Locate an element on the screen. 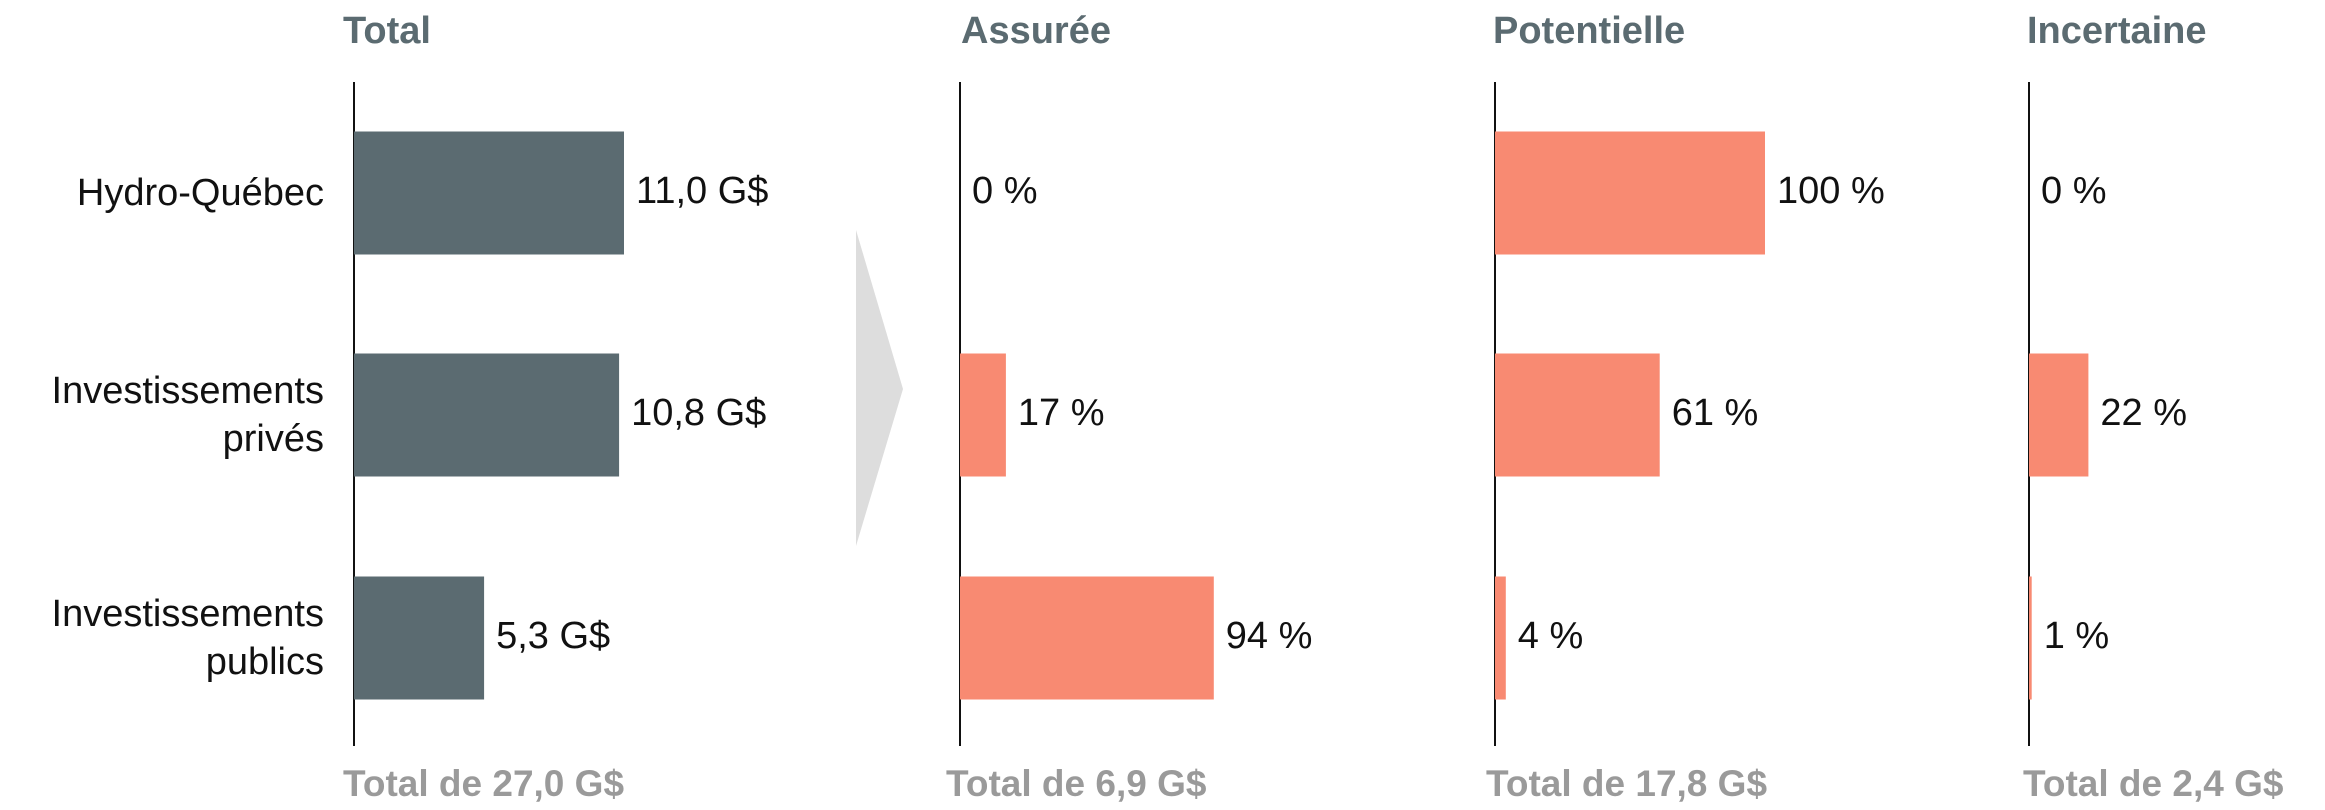  panel-footer: Total de 6,9 G$ is located at coordinates (1076, 783).